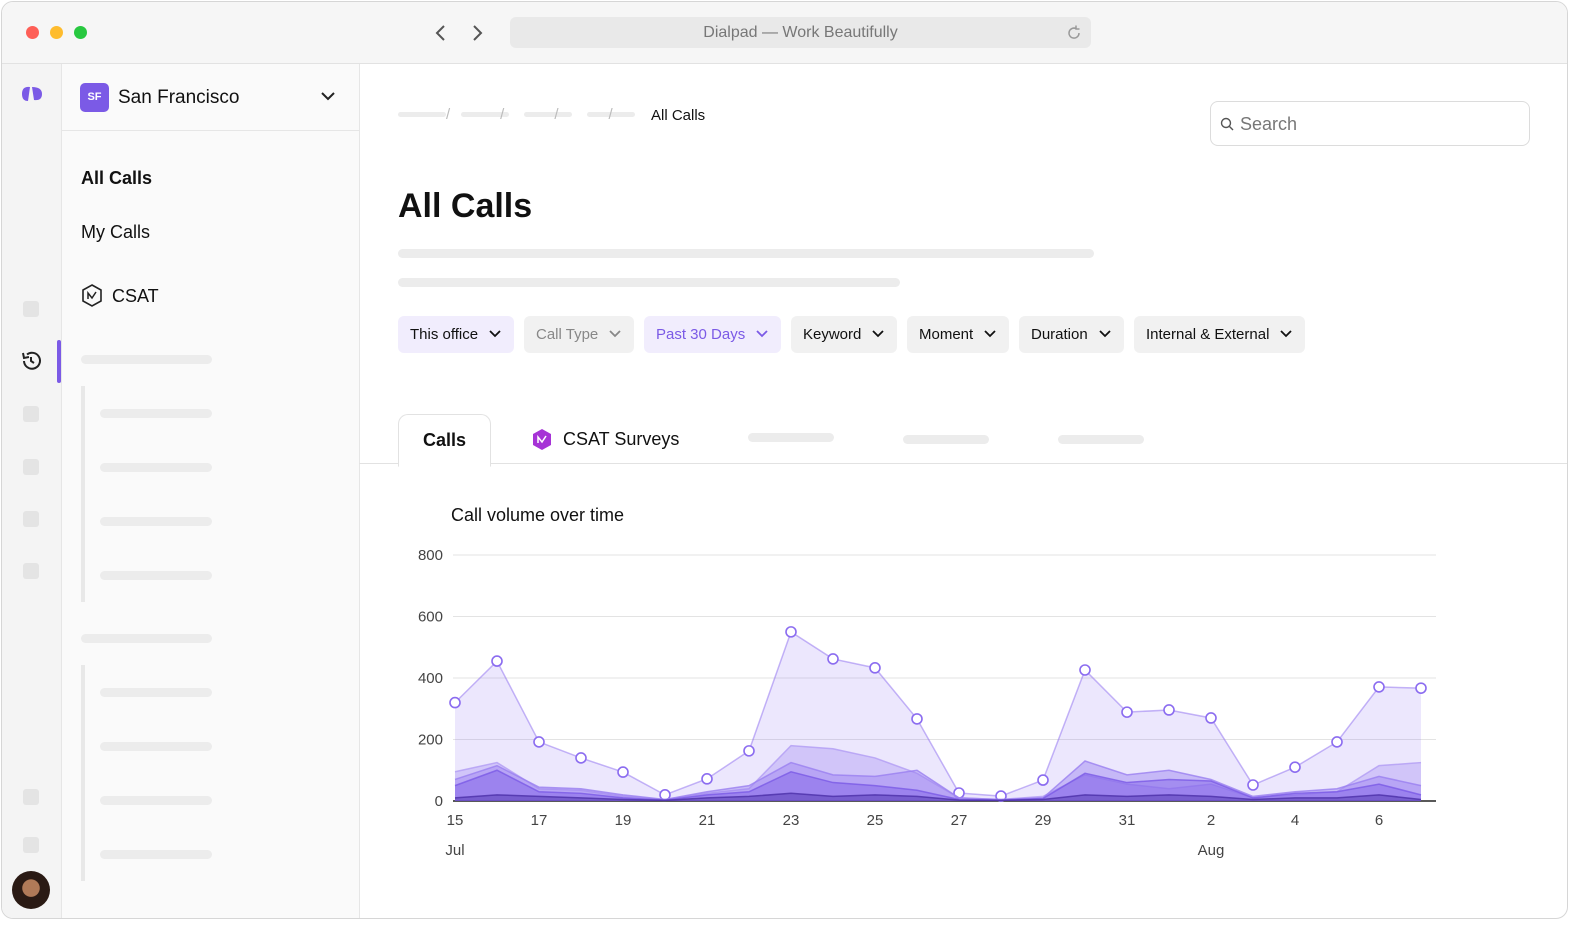 This screenshot has height=935, width=1596. Describe the element at coordinates (1227, 124) in the screenshot. I see `search-icon` at that location.